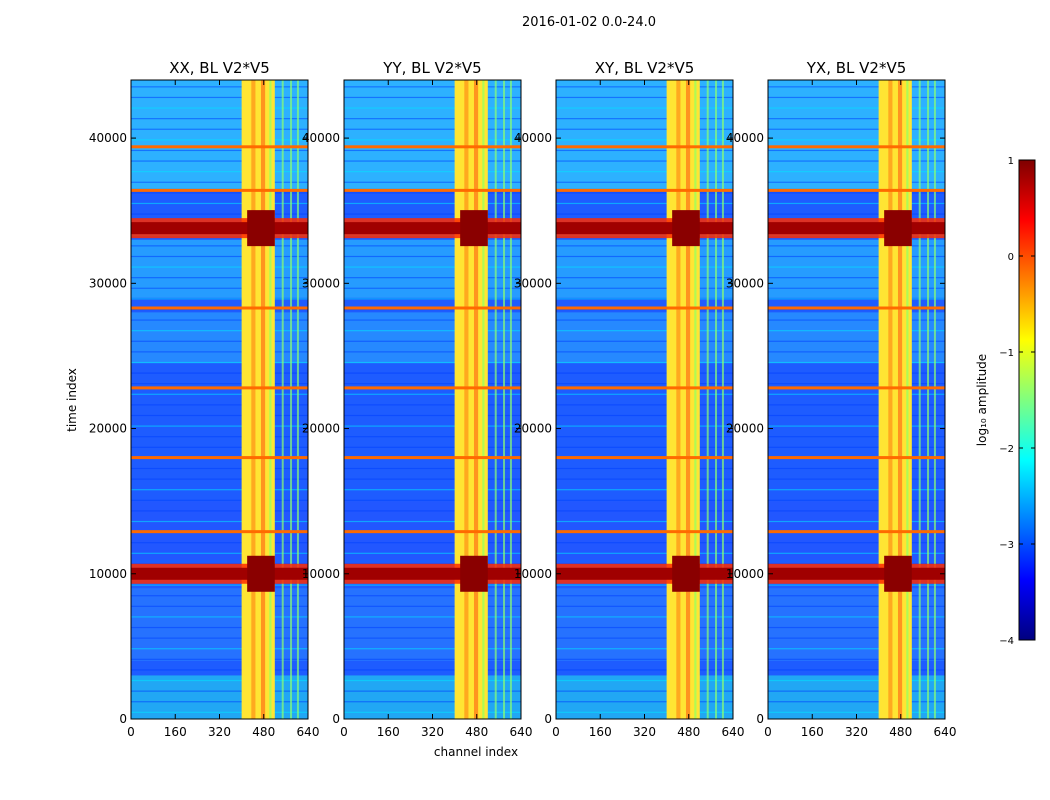  What do you see at coordinates (431, 68) in the screenshot?
I see `panel-title: YY, BL V2*V5` at bounding box center [431, 68].